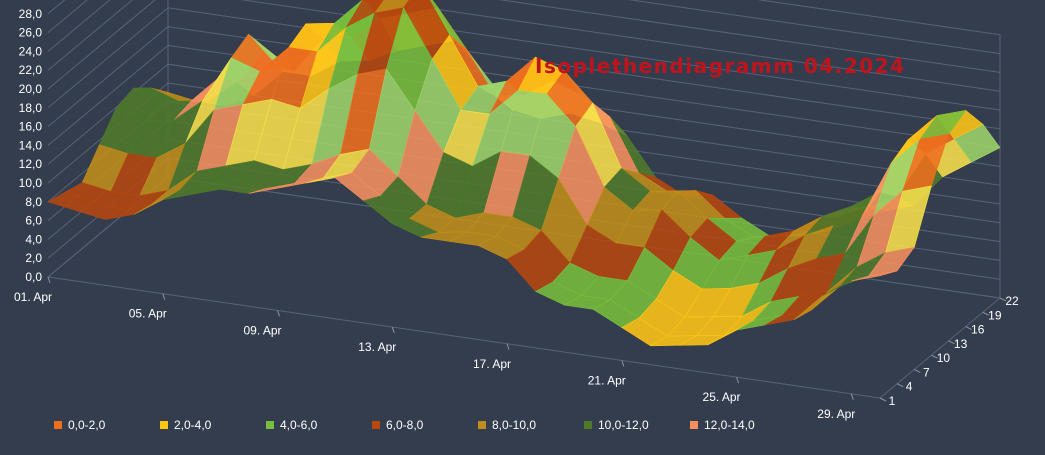  Describe the element at coordinates (31, 127) in the screenshot. I see `z-tick-label: 16,0` at that location.